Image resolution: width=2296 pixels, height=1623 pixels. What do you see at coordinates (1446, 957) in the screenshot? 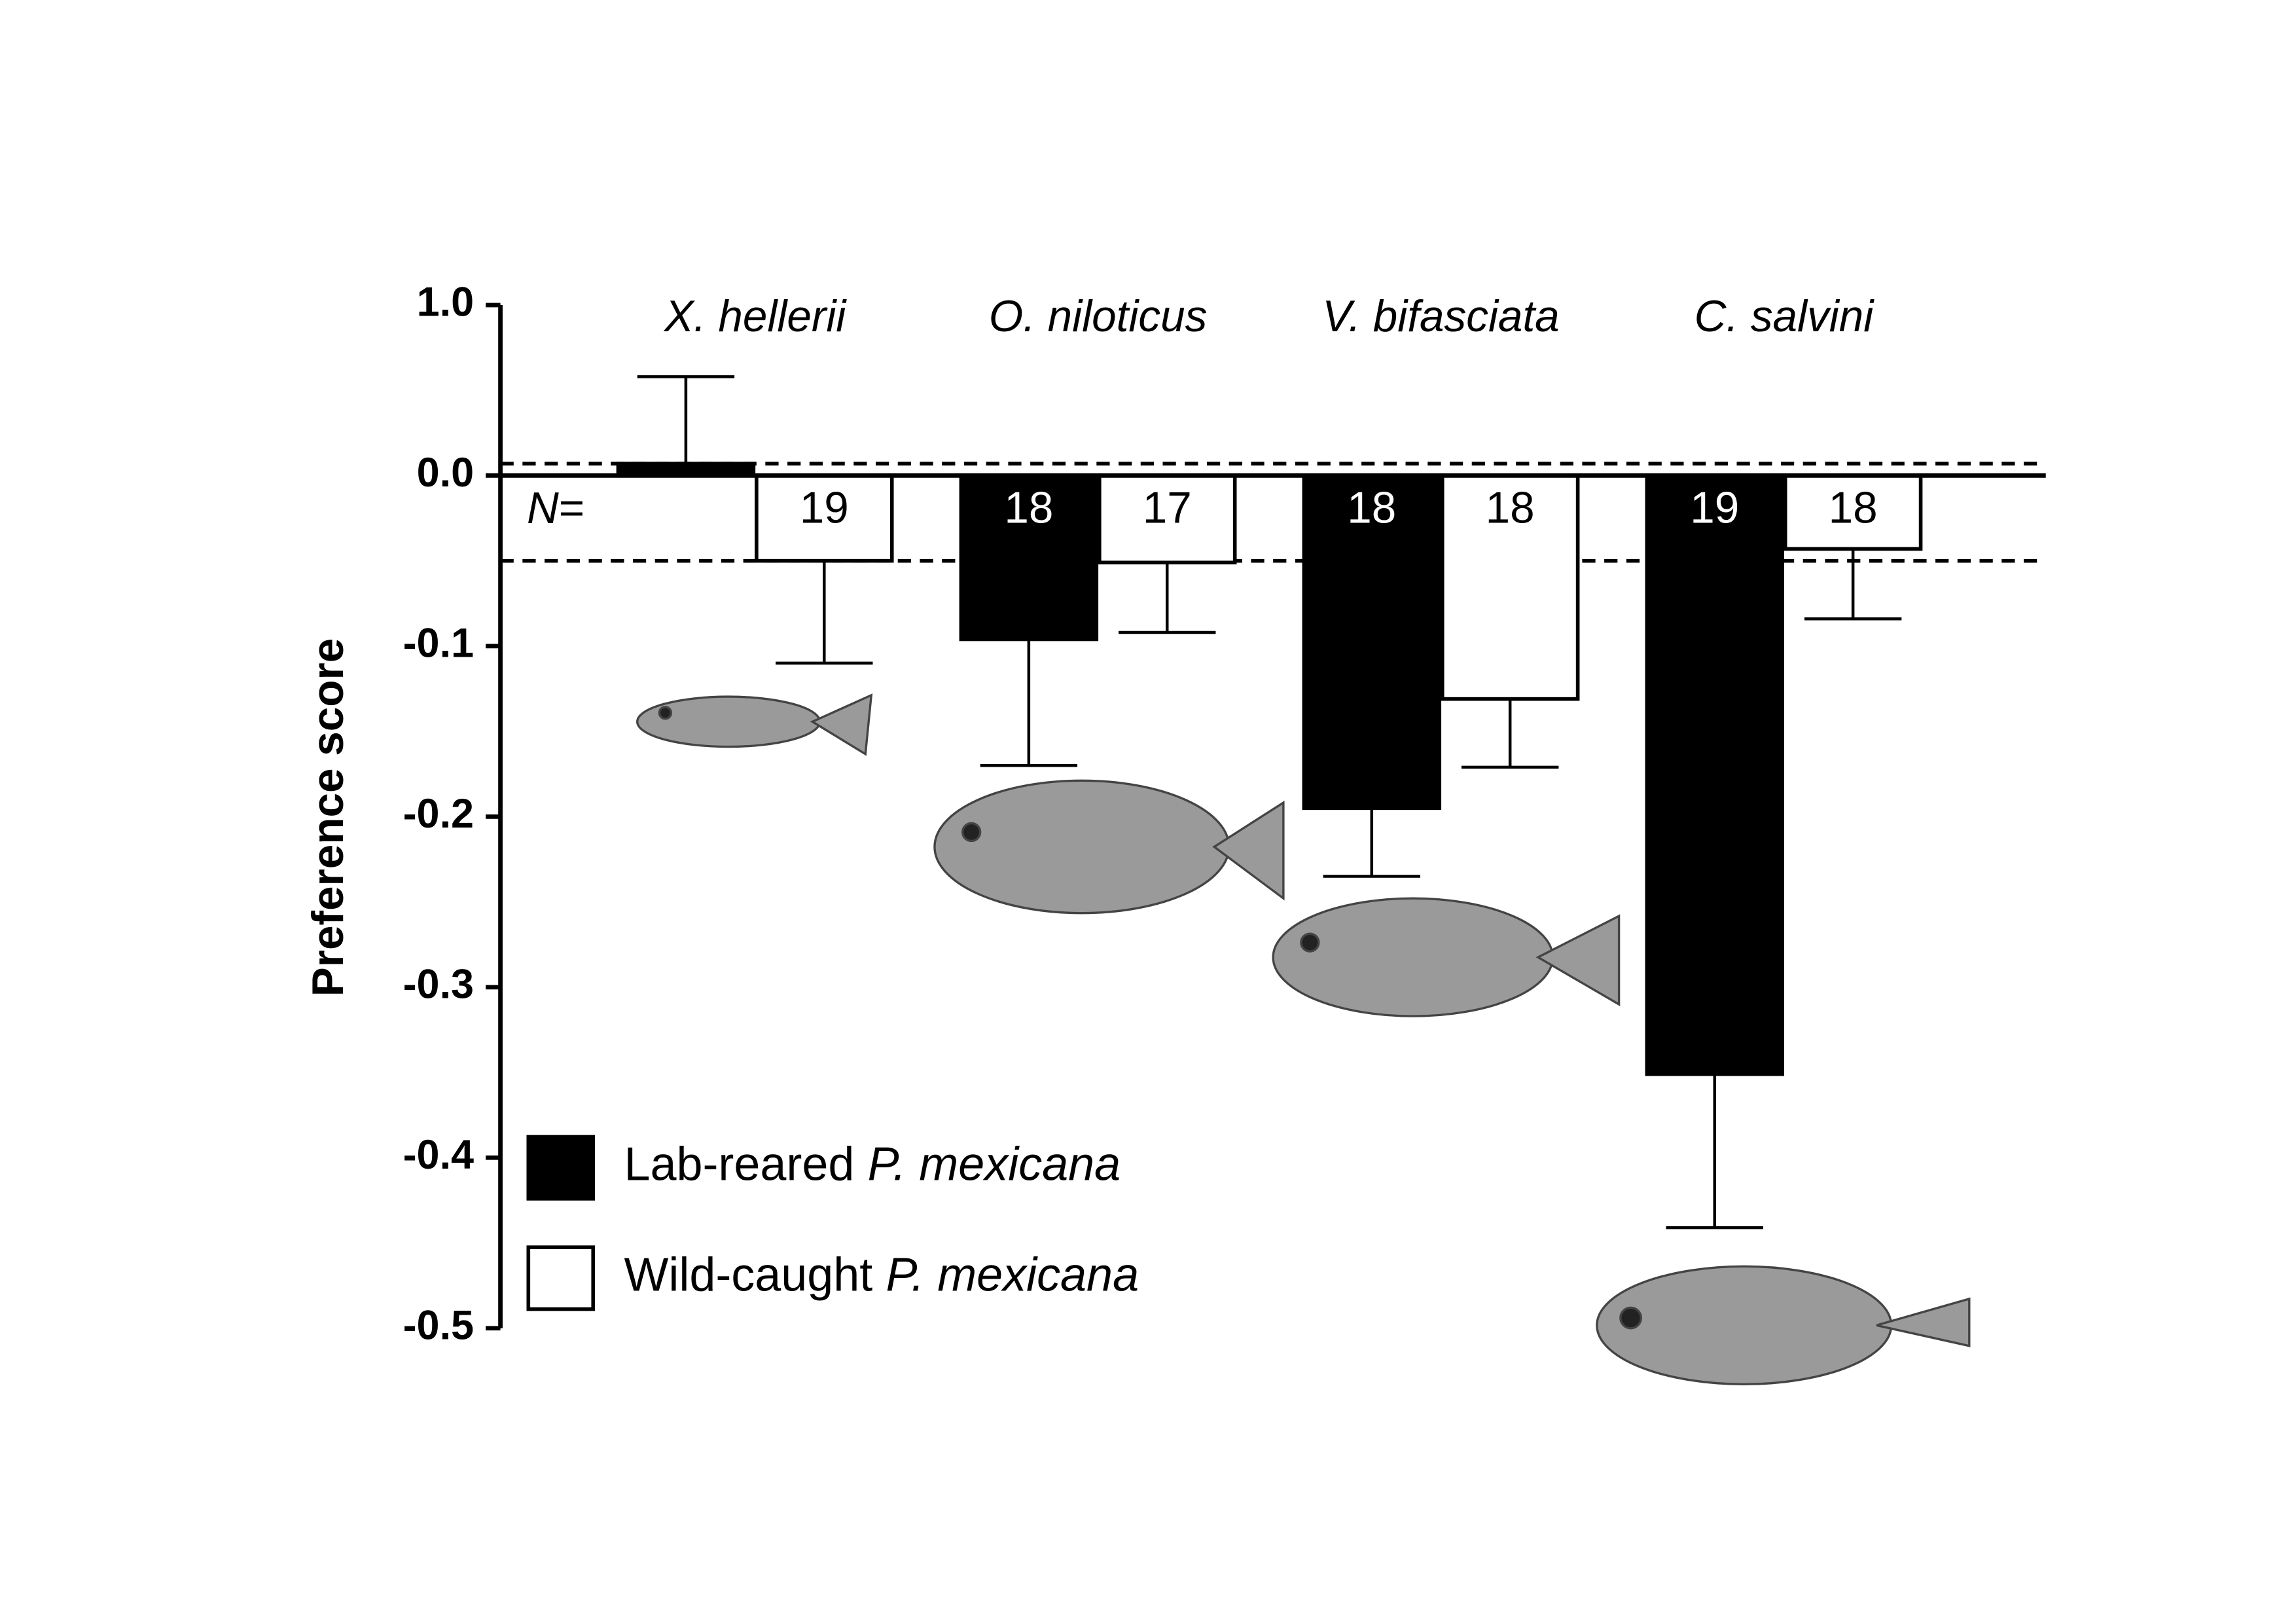
I see `fish-v-bifasciata` at bounding box center [1446, 957].